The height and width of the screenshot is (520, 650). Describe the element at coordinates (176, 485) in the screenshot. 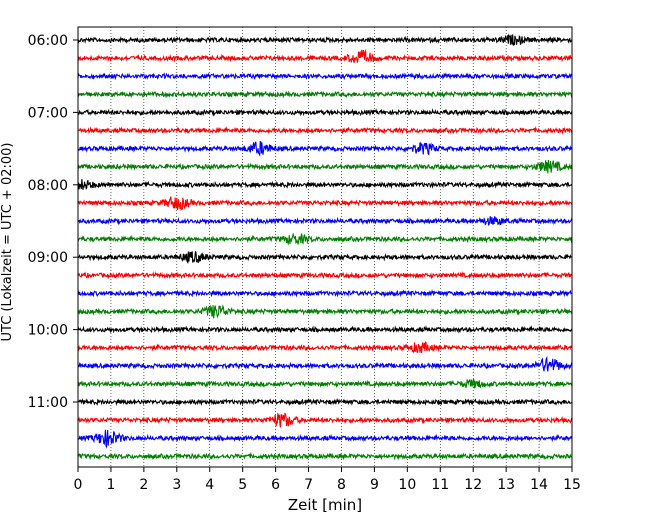

I see `x-tick-label: 3` at that location.